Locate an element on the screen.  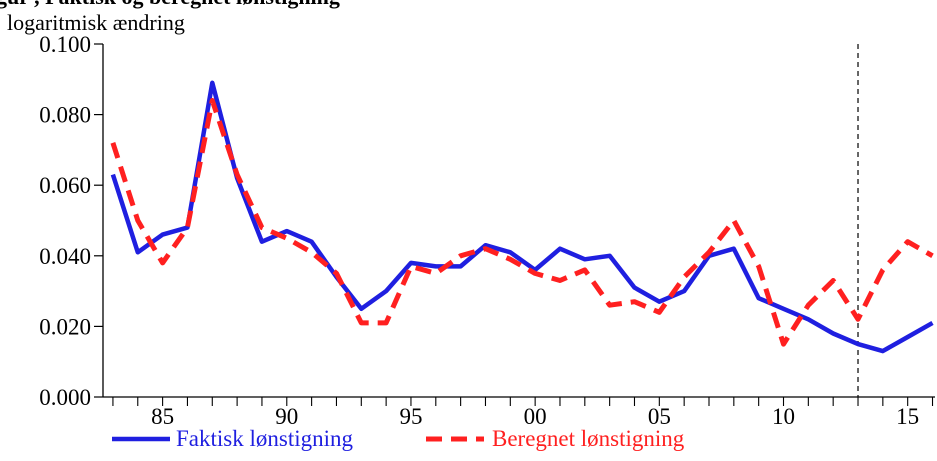
legend: Faktisk lønstigning Beregnet lønstigning is located at coordinates (398, 438).